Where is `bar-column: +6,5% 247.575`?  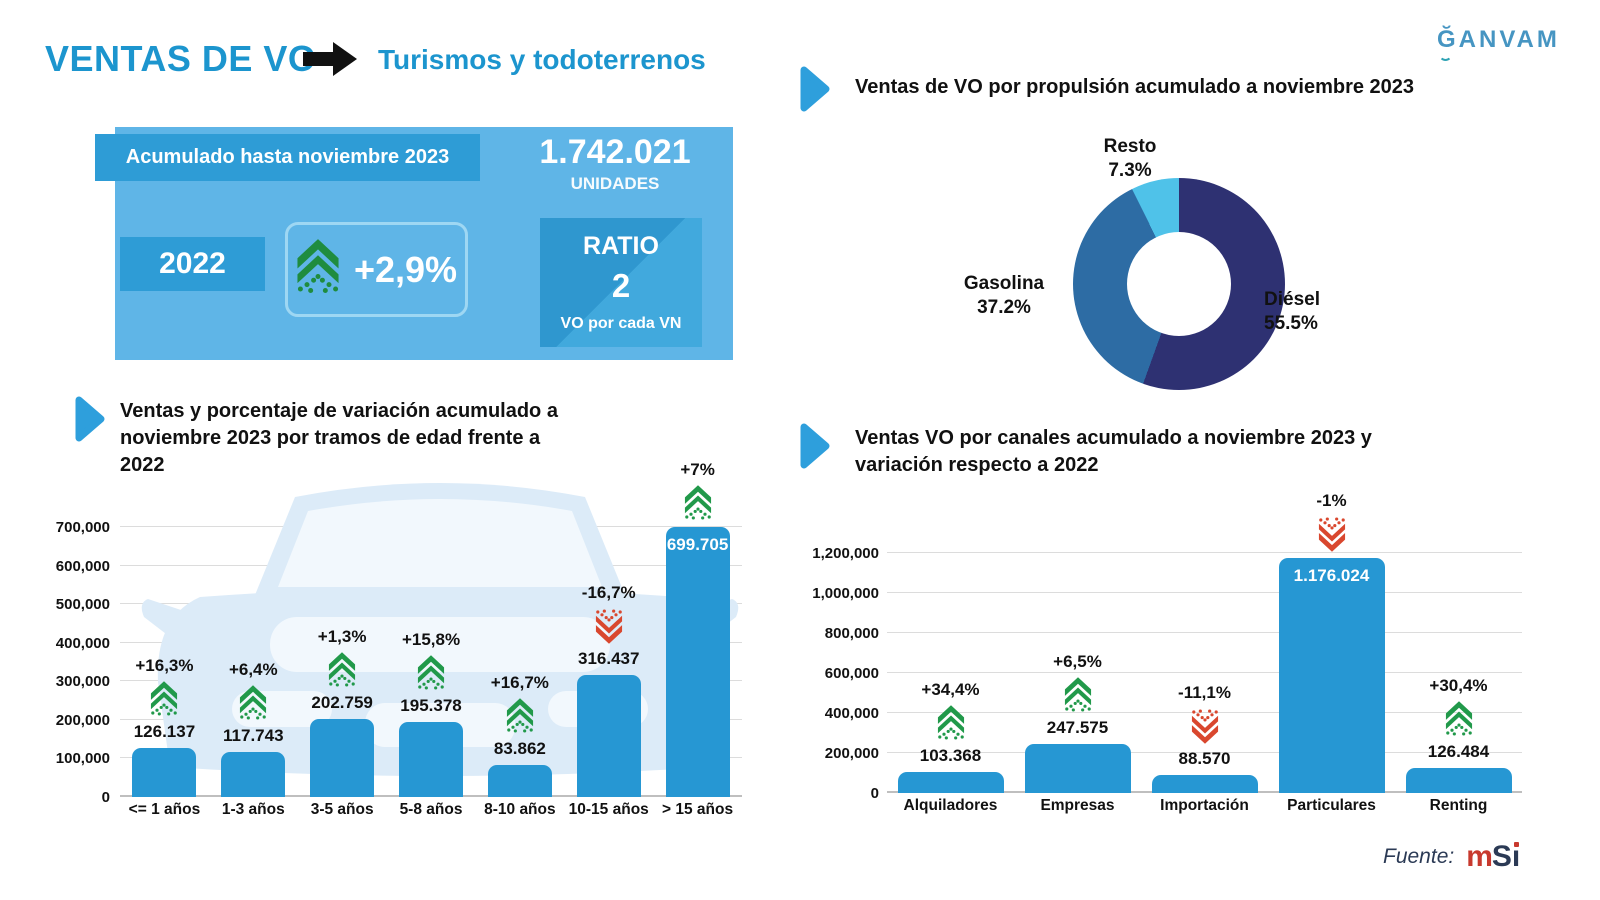
bar-column: +6,5% 247.575 is located at coordinates (1077, 642).